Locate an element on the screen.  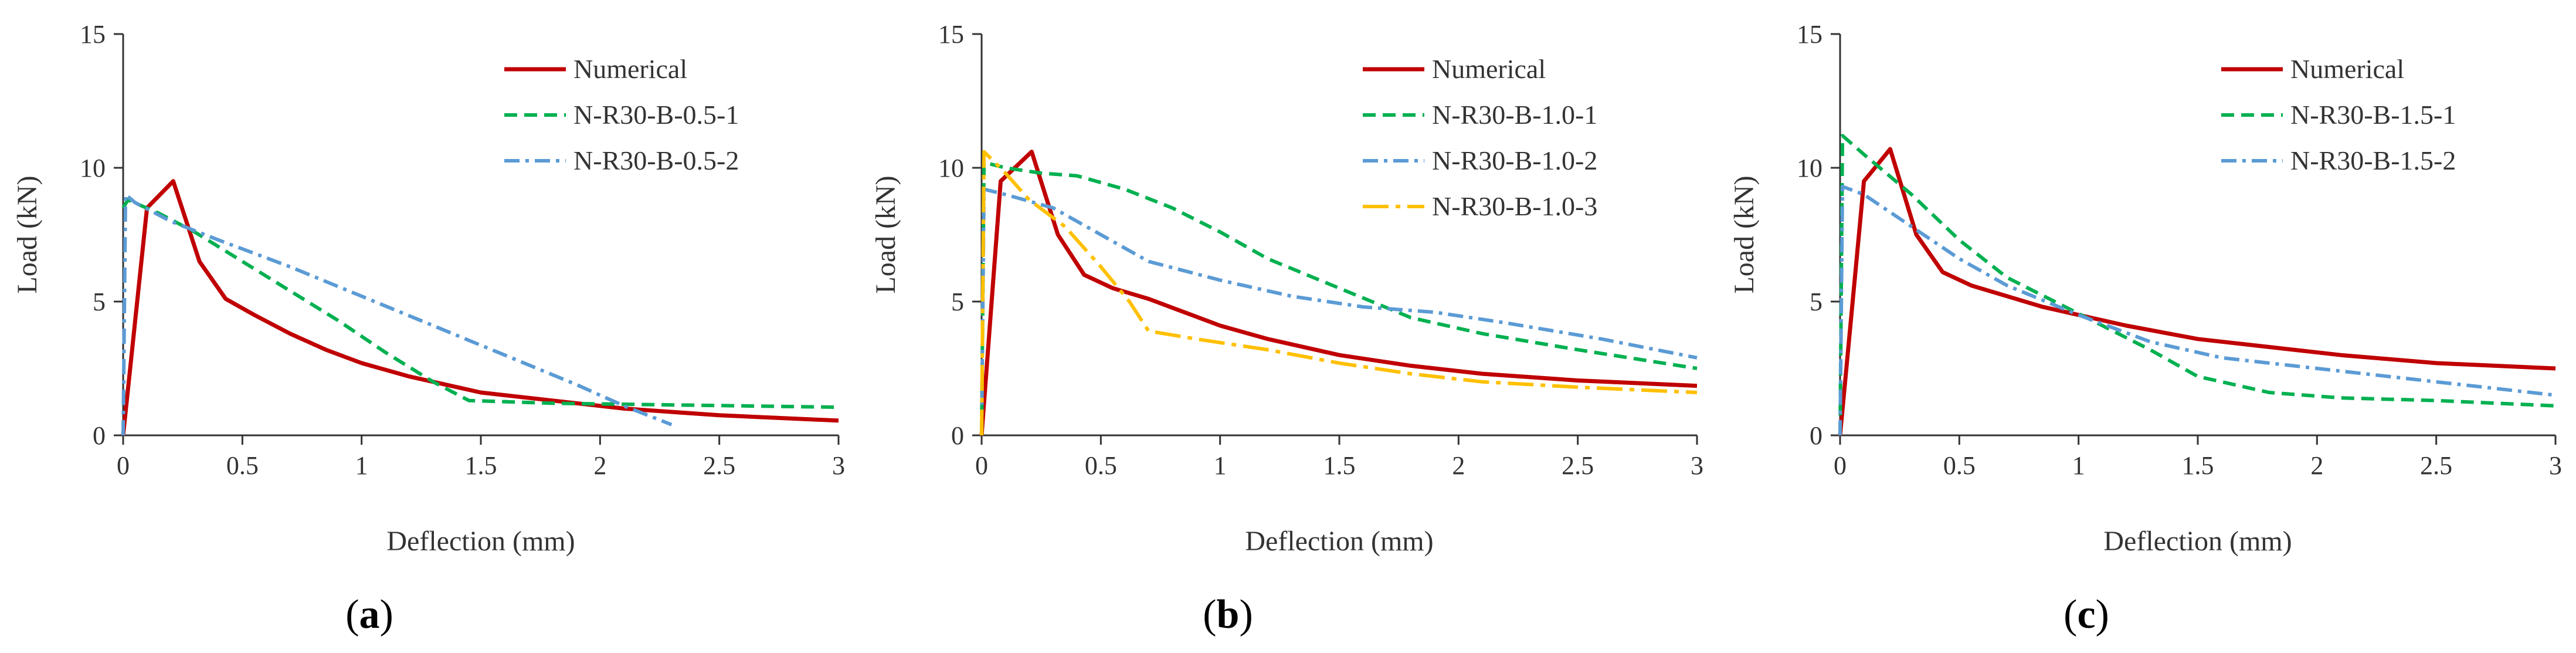
legend-label: N-R30-B-1.0-1 is located at coordinates (1514, 115).